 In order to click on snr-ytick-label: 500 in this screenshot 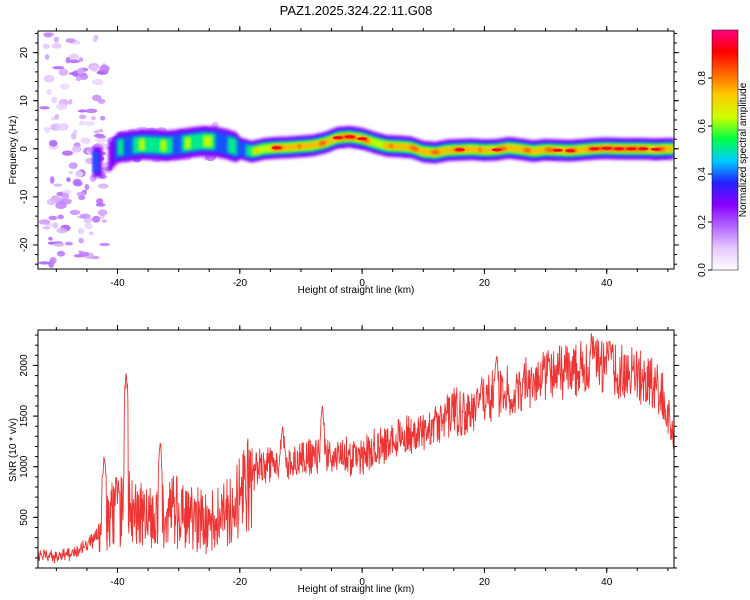, I will do `click(24, 517)`.